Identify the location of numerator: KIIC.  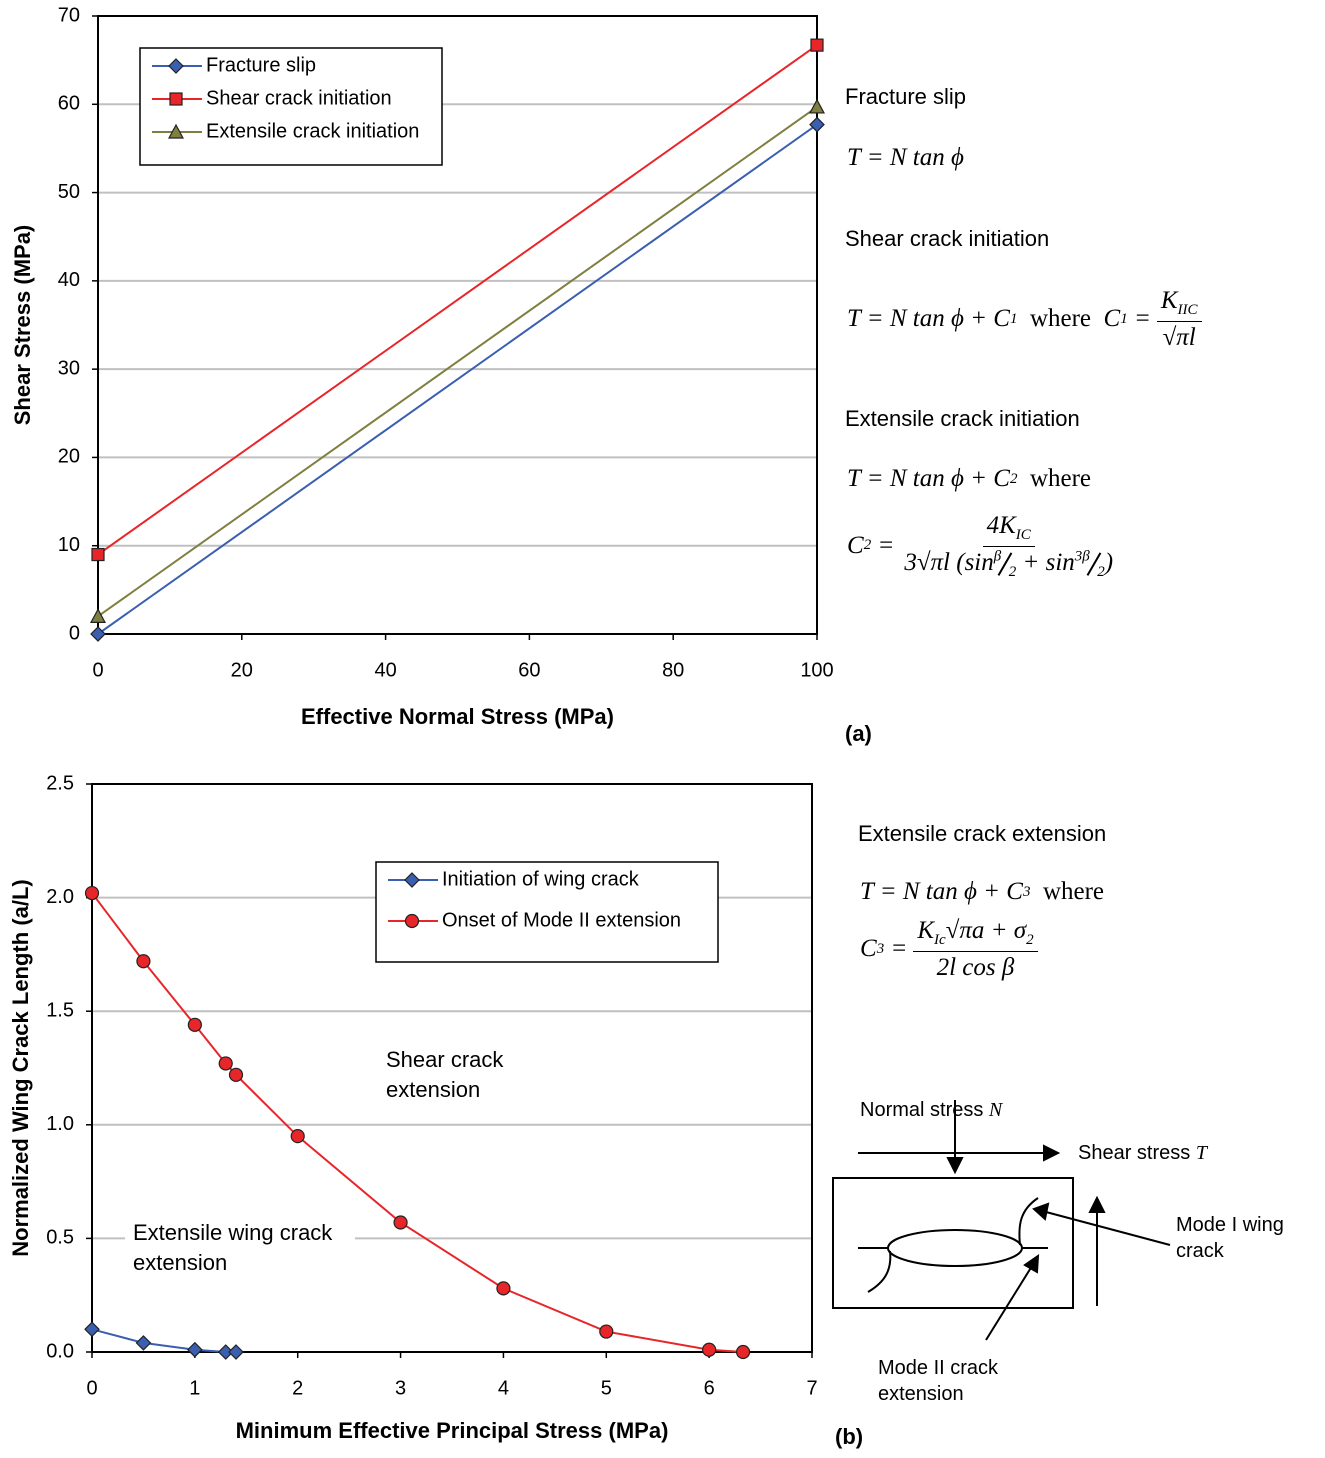
(1179, 303).